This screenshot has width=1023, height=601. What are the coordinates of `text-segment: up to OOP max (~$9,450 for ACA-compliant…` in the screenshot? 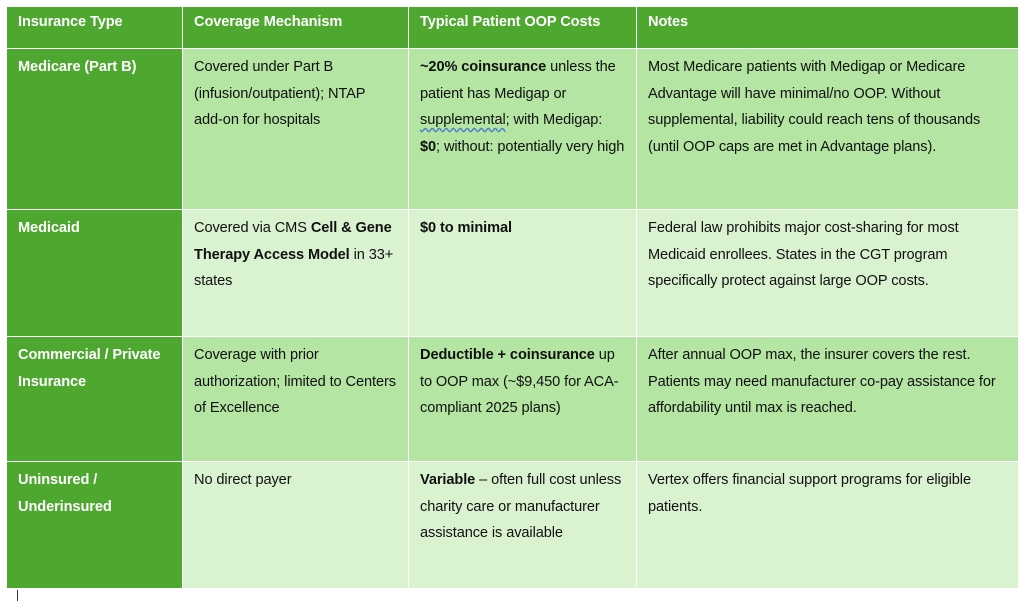 It's located at (519, 382).